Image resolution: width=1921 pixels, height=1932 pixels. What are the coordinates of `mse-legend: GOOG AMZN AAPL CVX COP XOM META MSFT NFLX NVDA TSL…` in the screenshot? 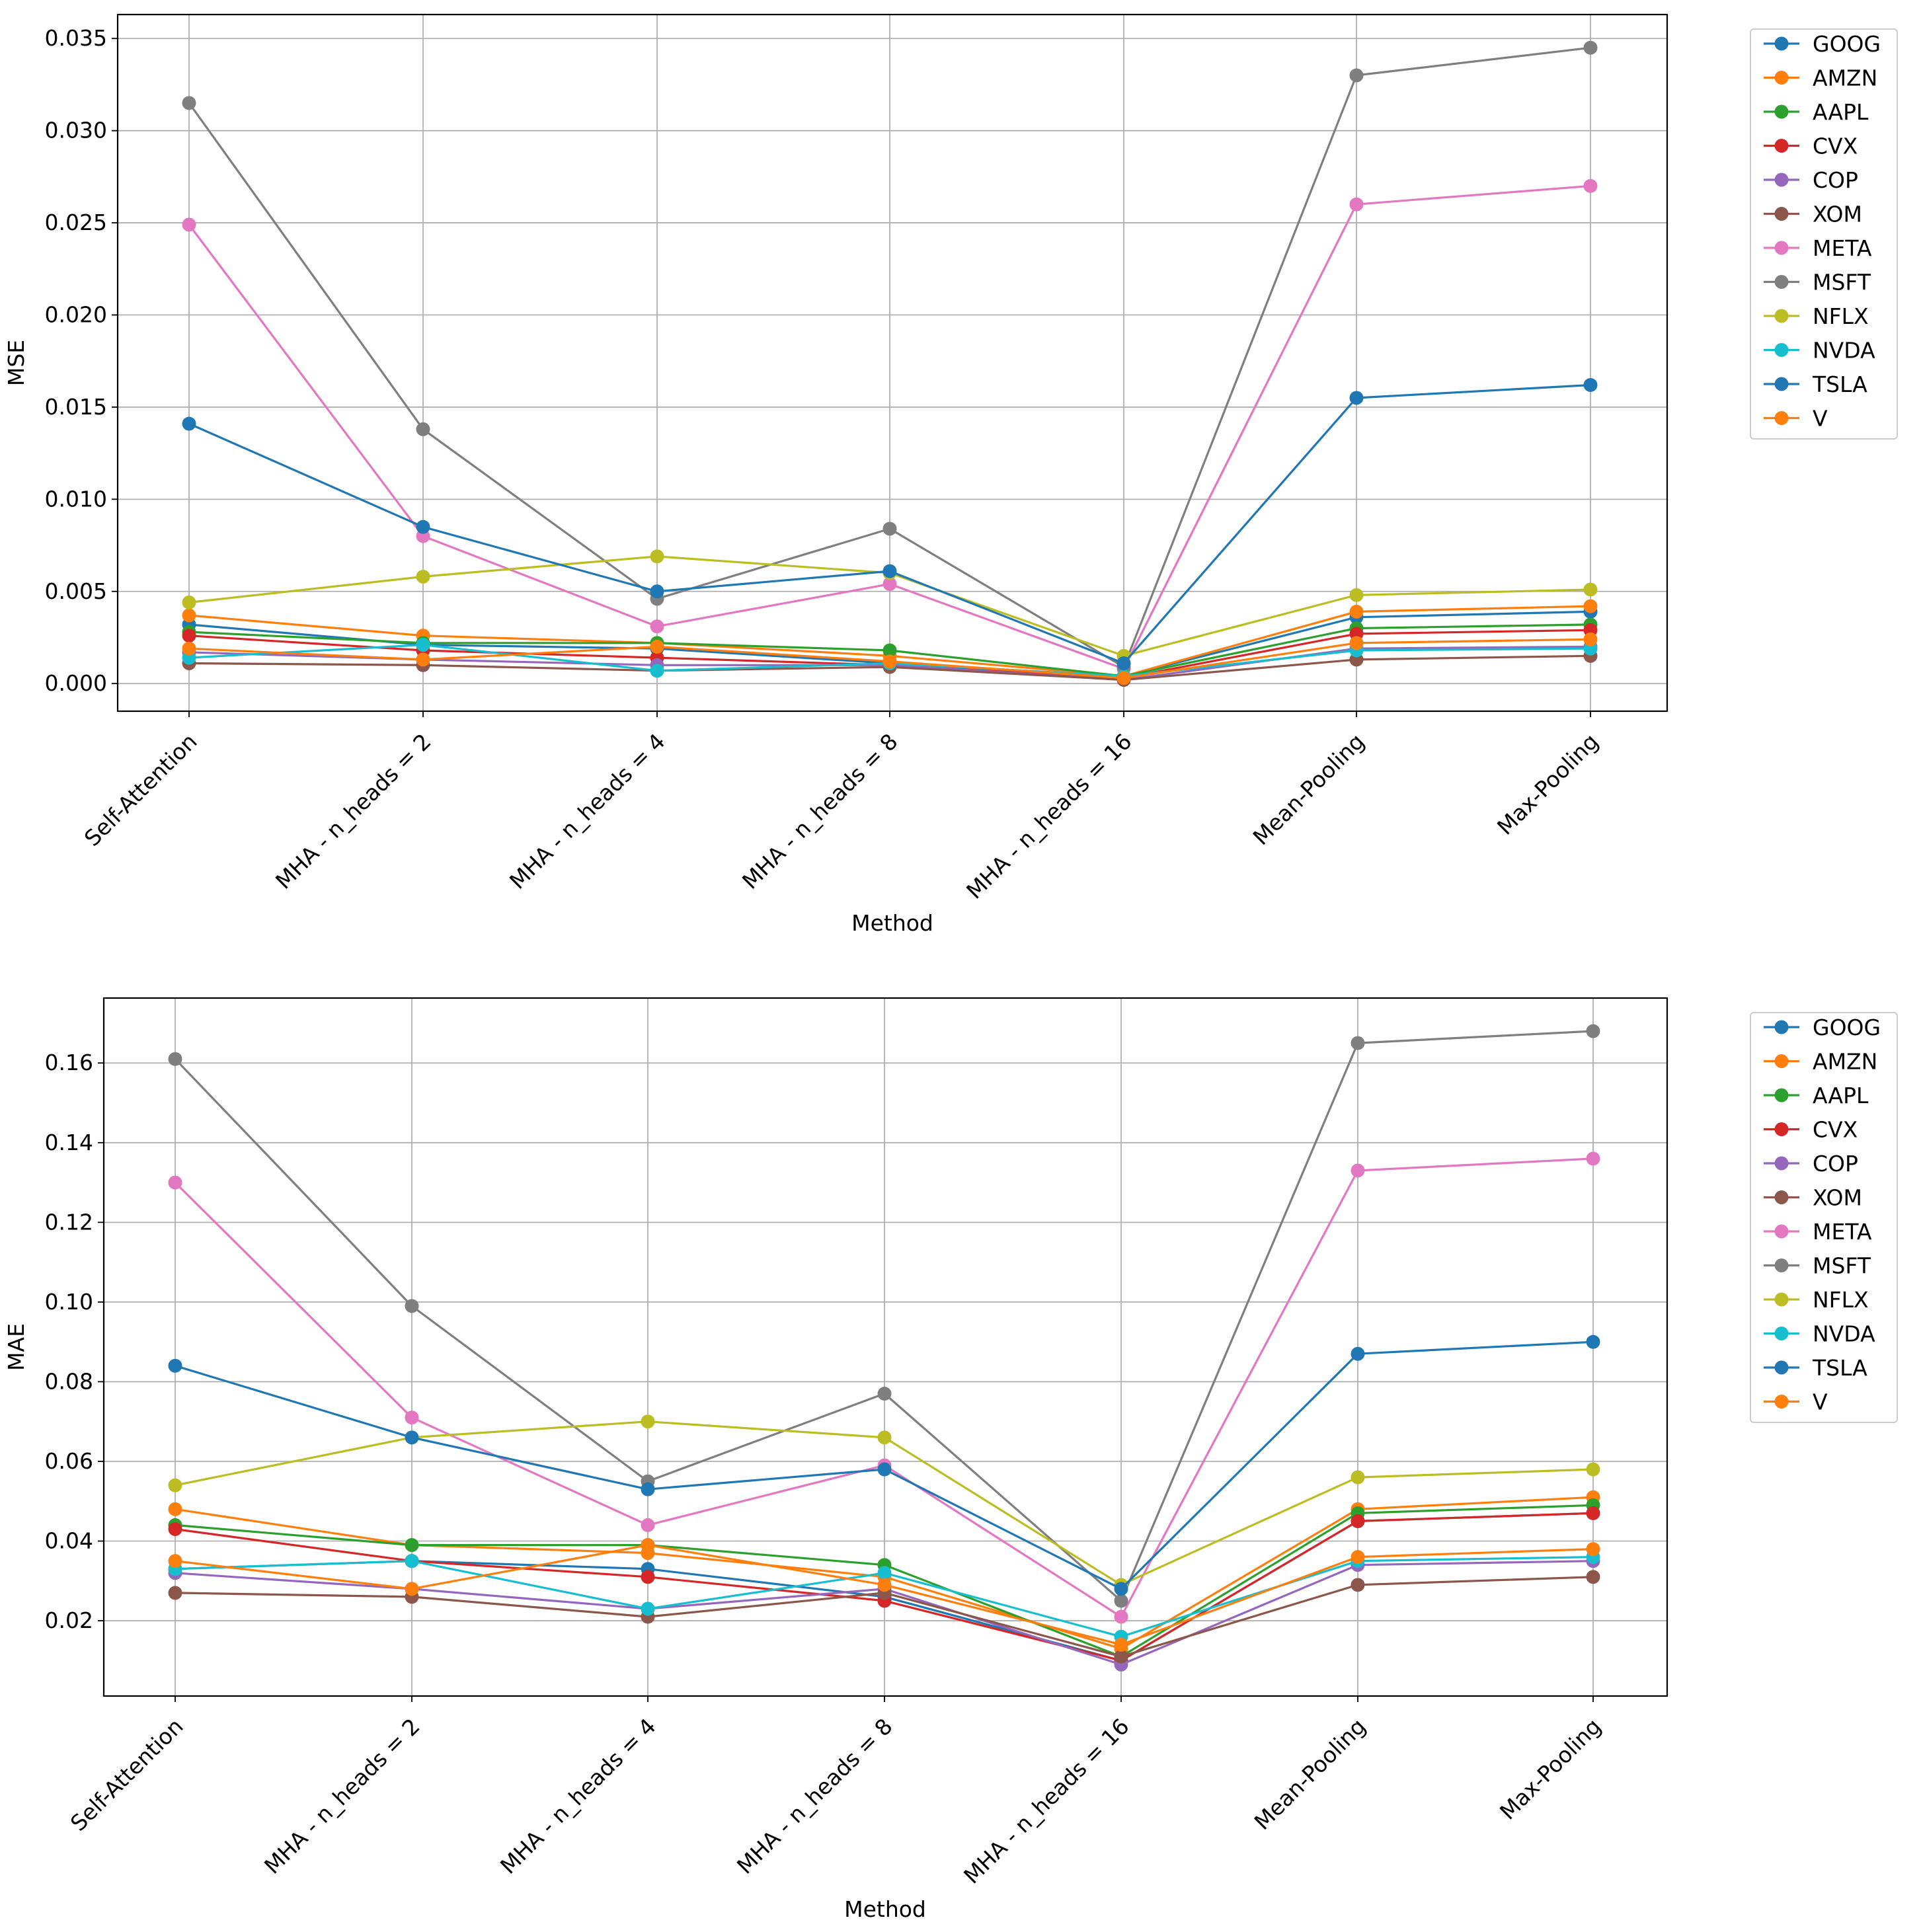 It's located at (1824, 234).